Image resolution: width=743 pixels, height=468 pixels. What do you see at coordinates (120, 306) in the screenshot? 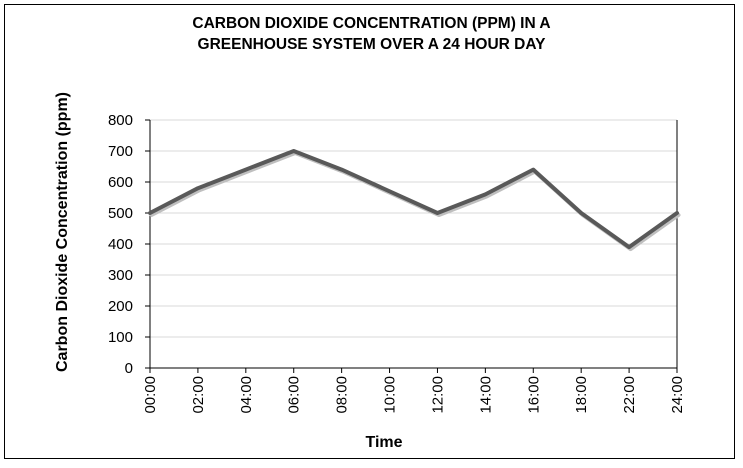
I see `y-tick-label: 200` at bounding box center [120, 306].